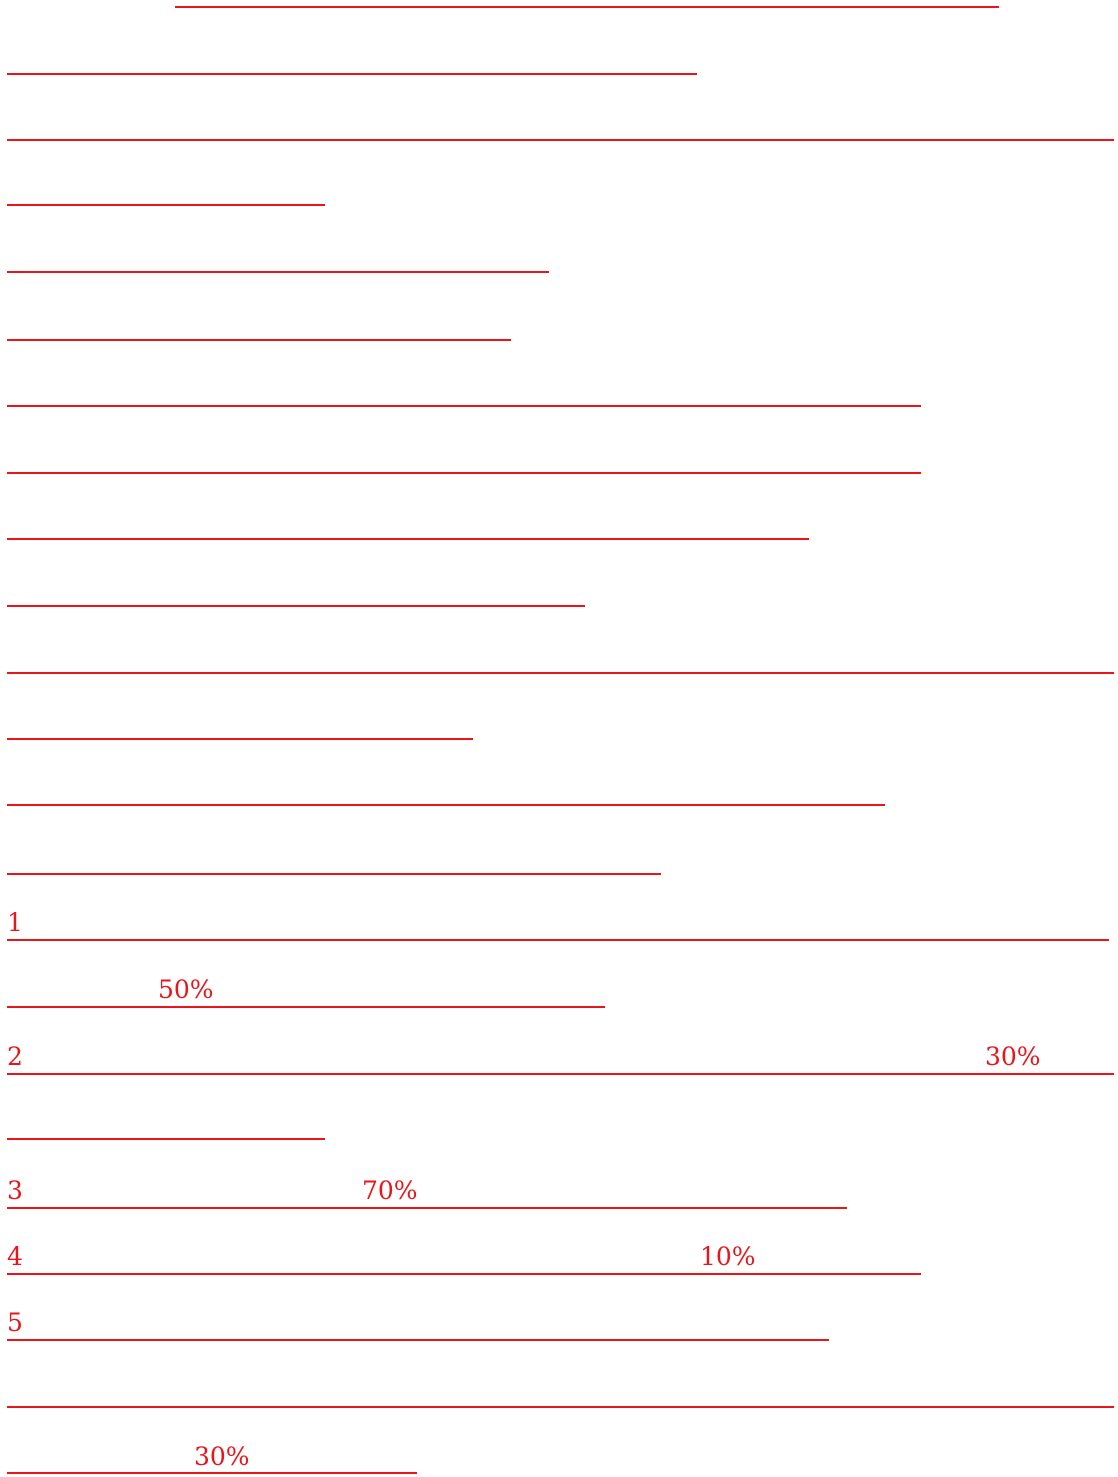 This screenshot has height=1477, width=1118. What do you see at coordinates (15, 1190) in the screenshot?
I see `list-number-3: 3` at bounding box center [15, 1190].